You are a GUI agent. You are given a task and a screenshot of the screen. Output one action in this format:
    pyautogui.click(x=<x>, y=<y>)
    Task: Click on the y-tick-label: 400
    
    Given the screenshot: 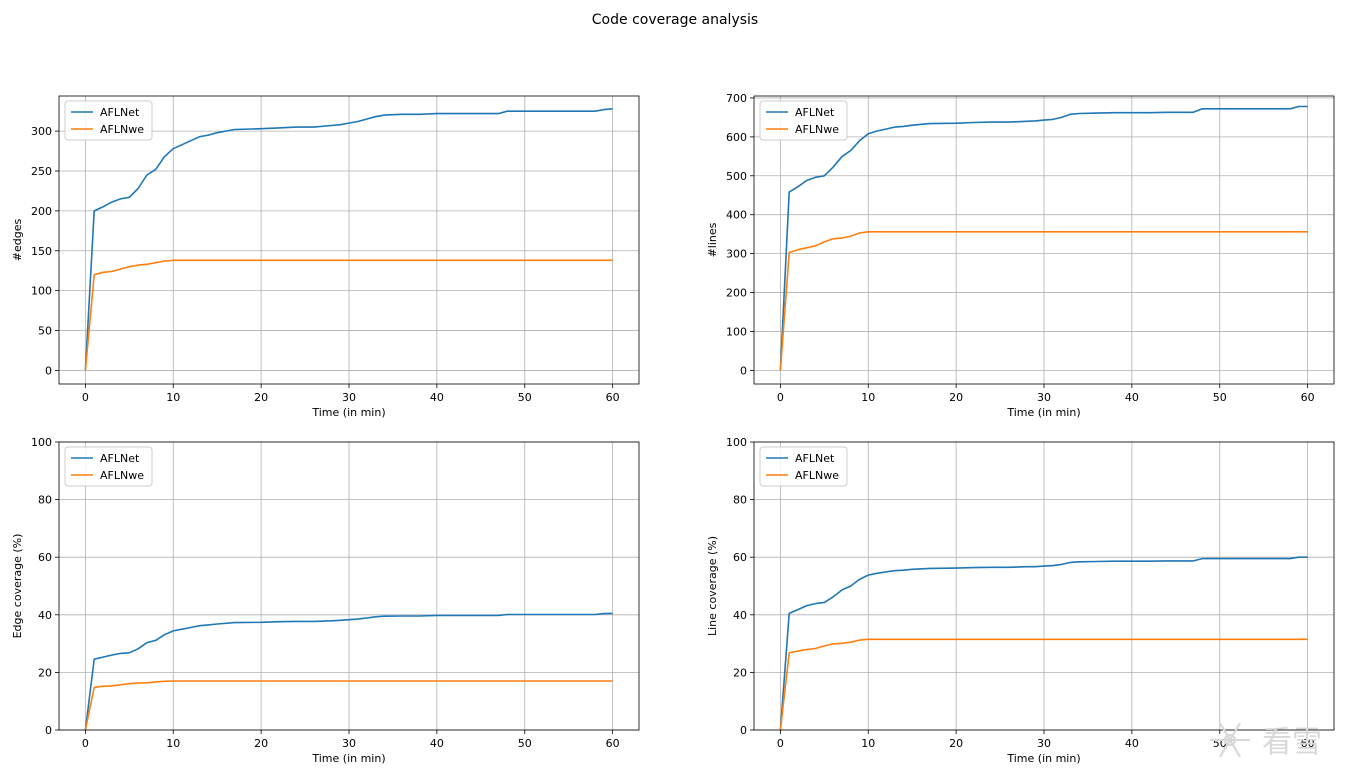 What is the action you would take?
    pyautogui.click(x=736, y=215)
    